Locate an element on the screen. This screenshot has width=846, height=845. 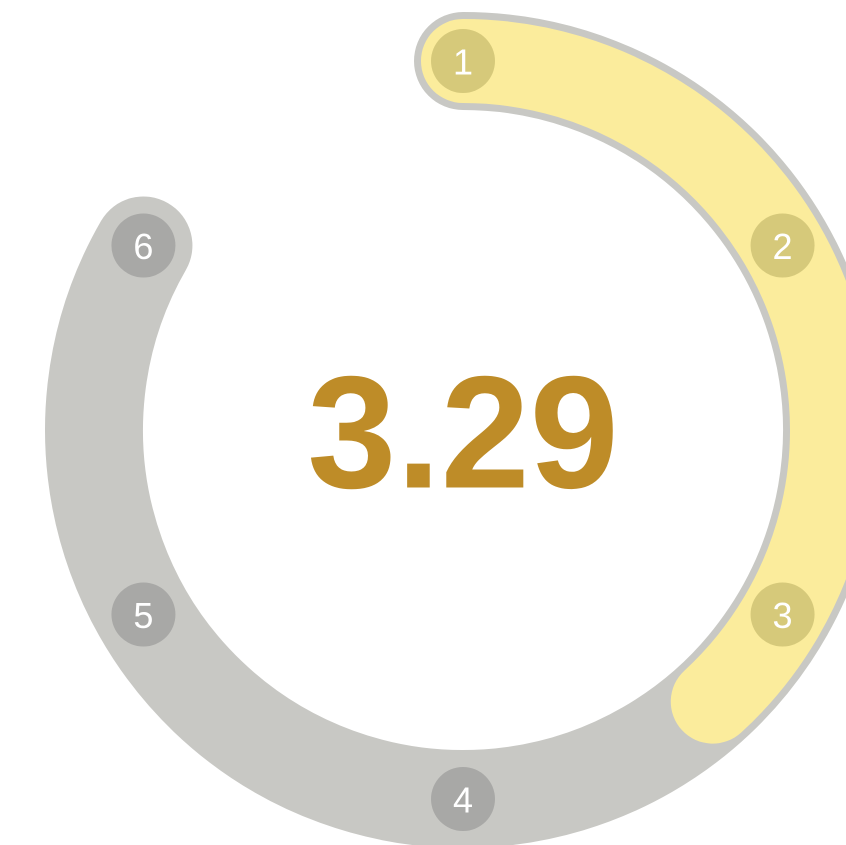
tick-label: 5 is located at coordinates (143, 615).